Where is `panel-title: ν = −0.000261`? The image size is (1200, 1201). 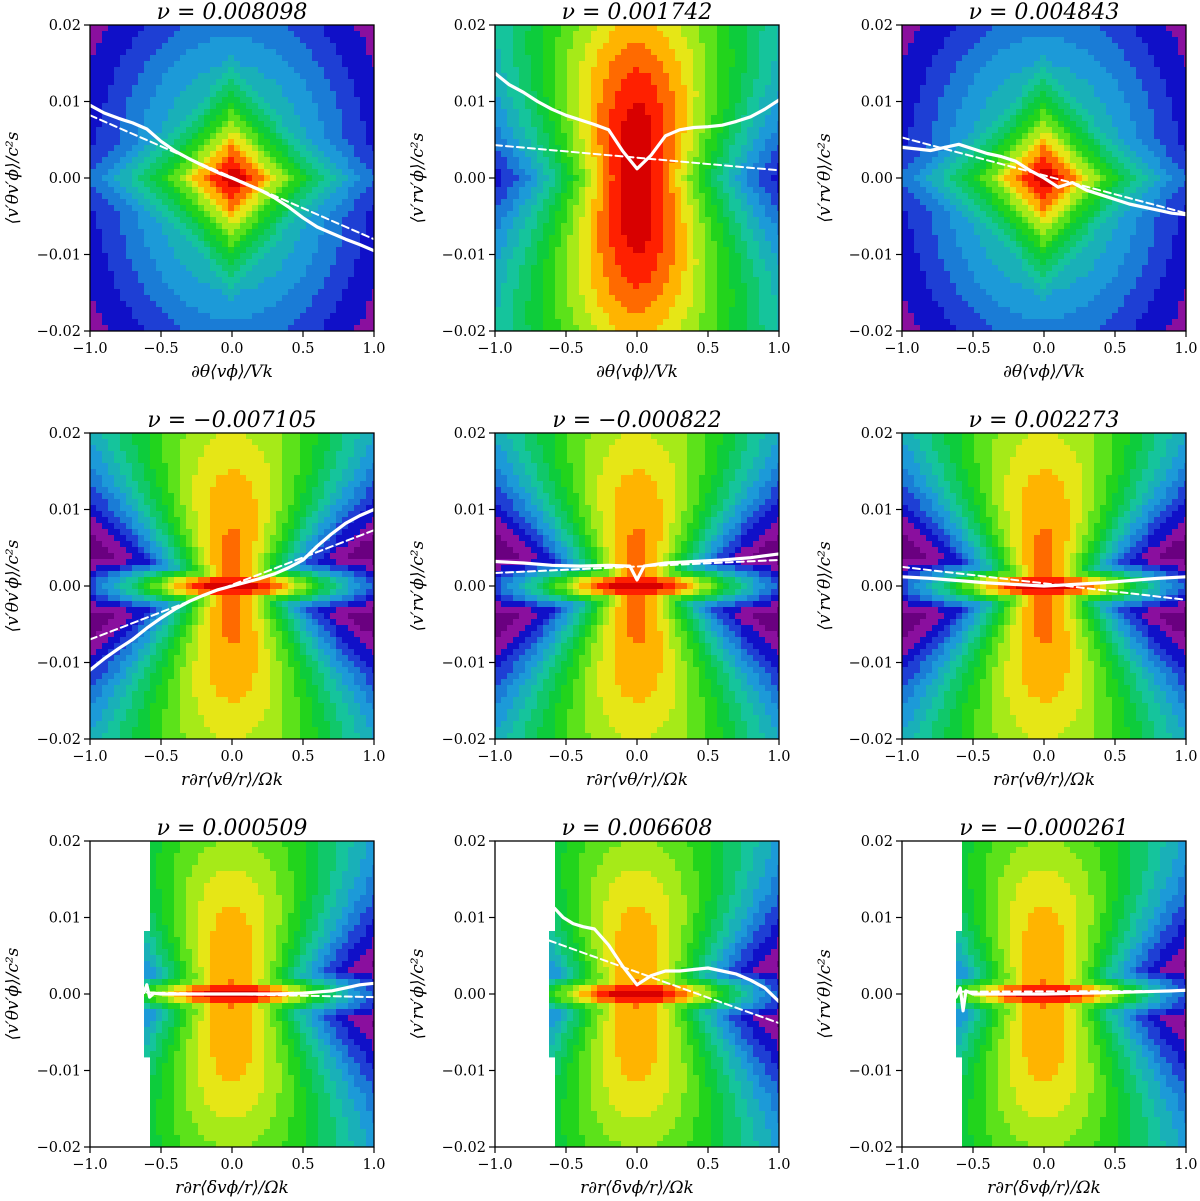 panel-title: ν = −0.000261 is located at coordinates (1043, 828).